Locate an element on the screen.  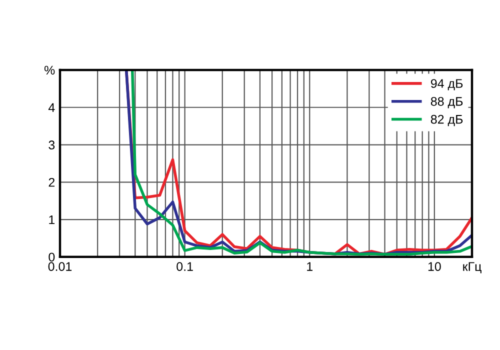
x-tick-label: кГц is located at coordinates (472, 268).